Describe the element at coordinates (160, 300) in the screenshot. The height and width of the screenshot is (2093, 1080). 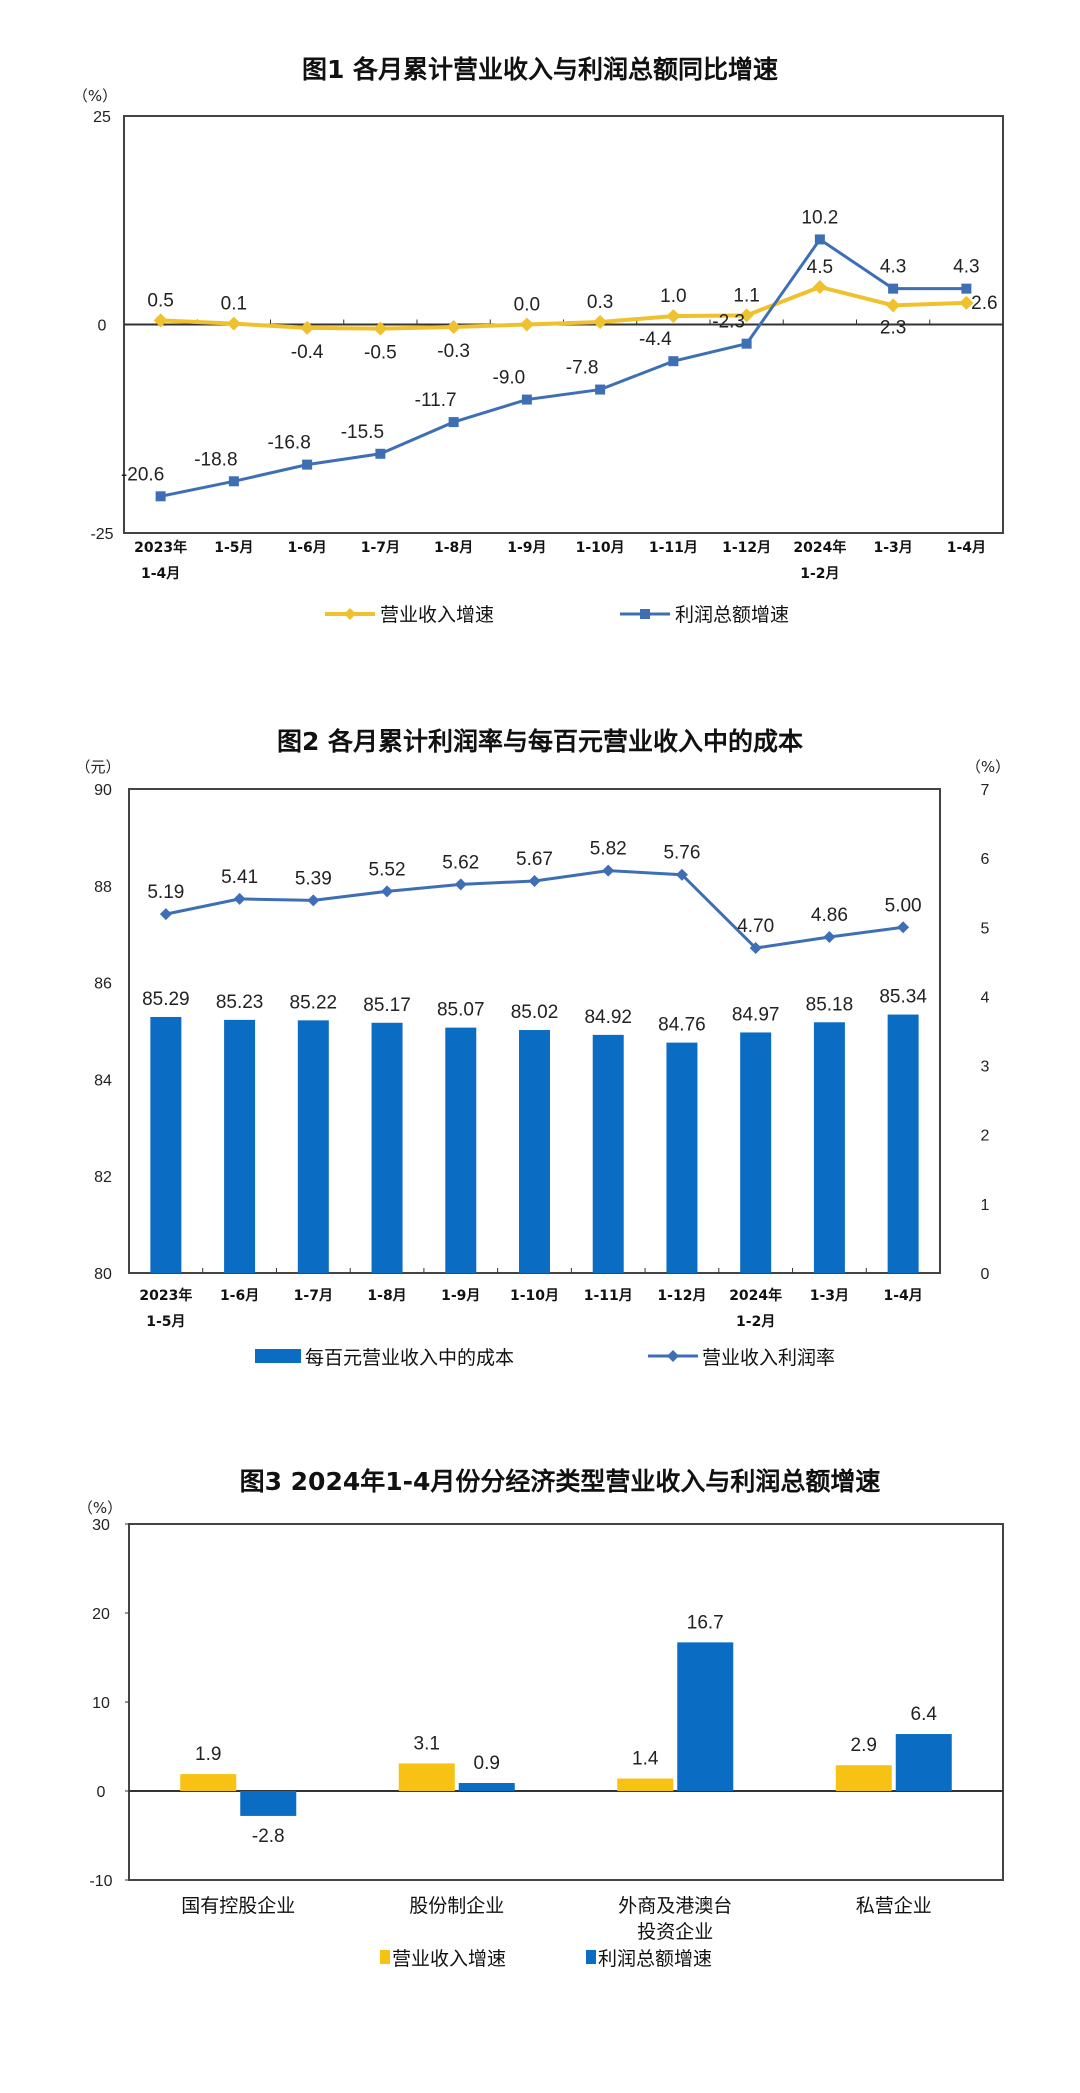
I see `chart1-data-label-0: 0.5` at that location.